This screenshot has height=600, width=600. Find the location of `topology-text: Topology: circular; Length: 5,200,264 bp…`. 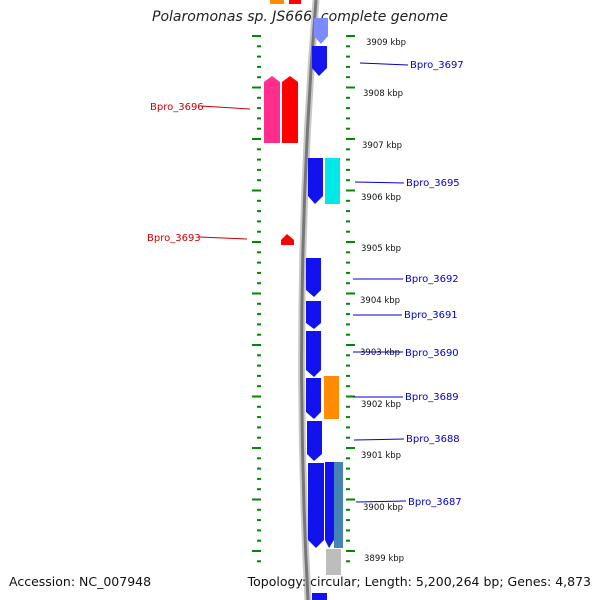

topology-text: Topology: circular; Length: 5,200,264 bp… is located at coordinates (419, 581).